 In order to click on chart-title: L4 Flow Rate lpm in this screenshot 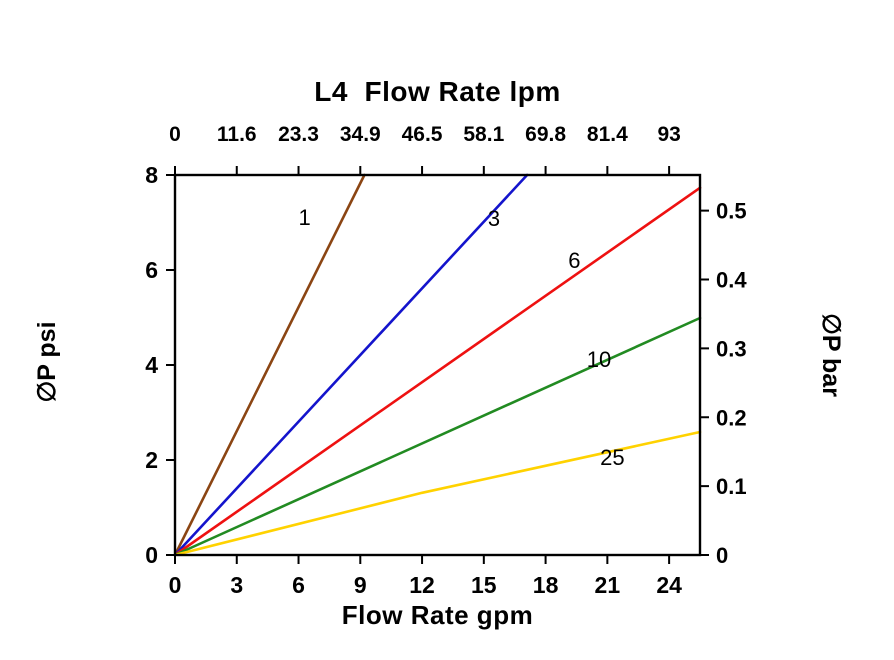, I will do `click(437, 91)`.